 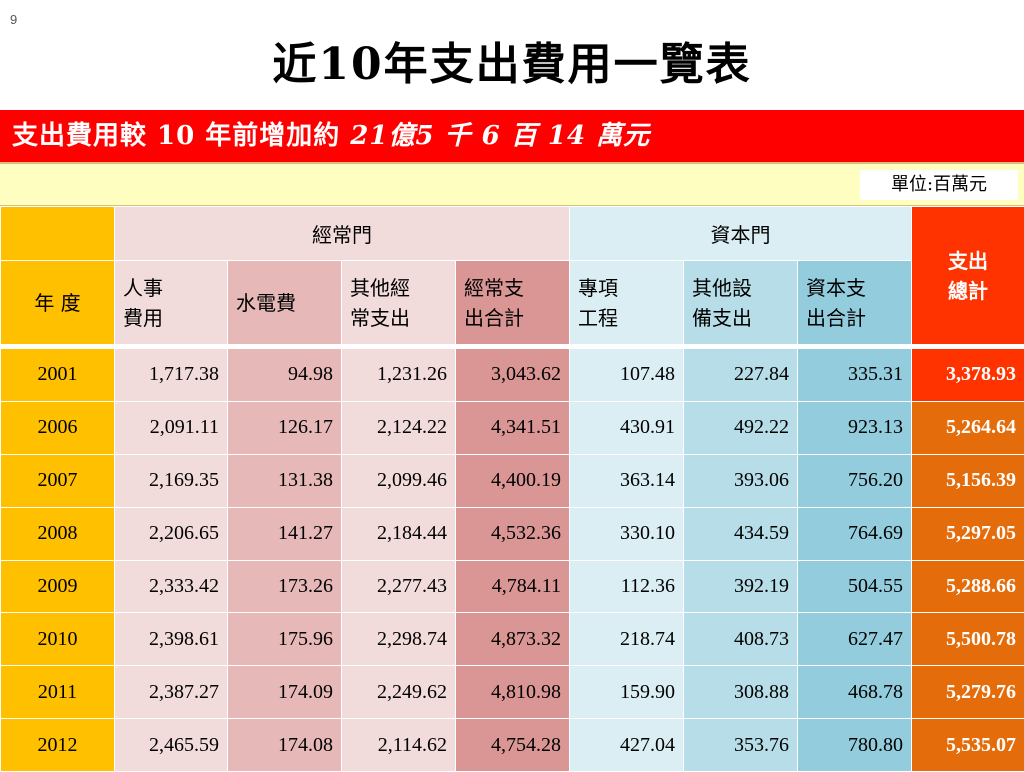 What do you see at coordinates (285, 375) in the screenshot?
I see `value-cell: 94.98` at bounding box center [285, 375].